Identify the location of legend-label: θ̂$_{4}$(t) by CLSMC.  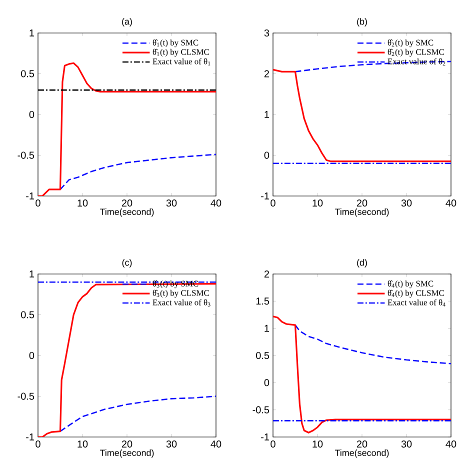
(416, 294).